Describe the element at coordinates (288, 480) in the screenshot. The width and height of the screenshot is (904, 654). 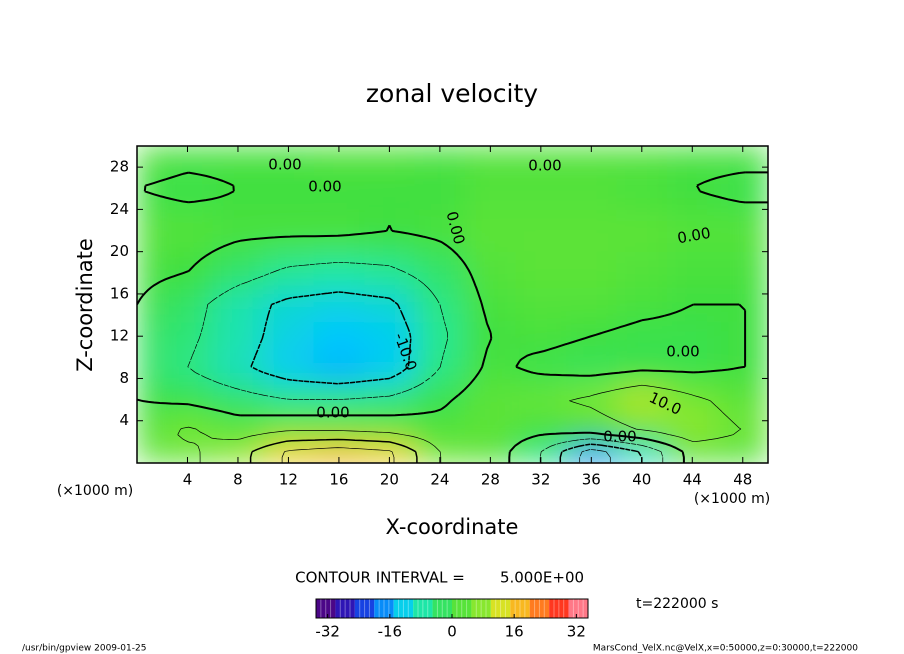
I see `x-tick-label: 12` at that location.